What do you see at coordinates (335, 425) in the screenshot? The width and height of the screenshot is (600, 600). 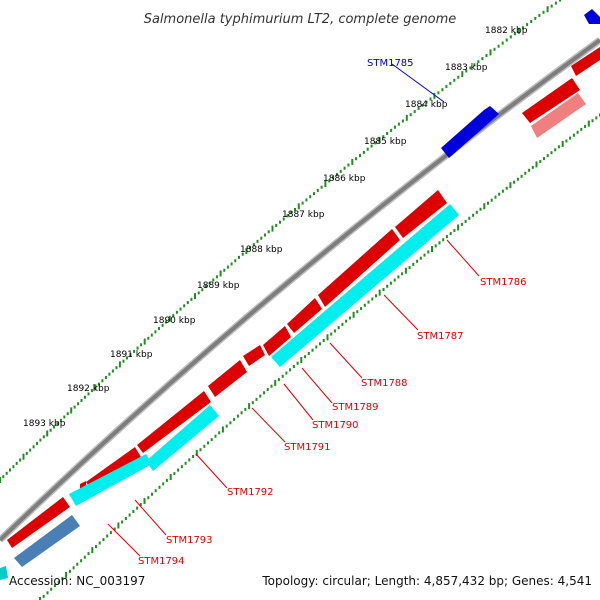 I see `gene-label-stm1790: STM1790` at bounding box center [335, 425].